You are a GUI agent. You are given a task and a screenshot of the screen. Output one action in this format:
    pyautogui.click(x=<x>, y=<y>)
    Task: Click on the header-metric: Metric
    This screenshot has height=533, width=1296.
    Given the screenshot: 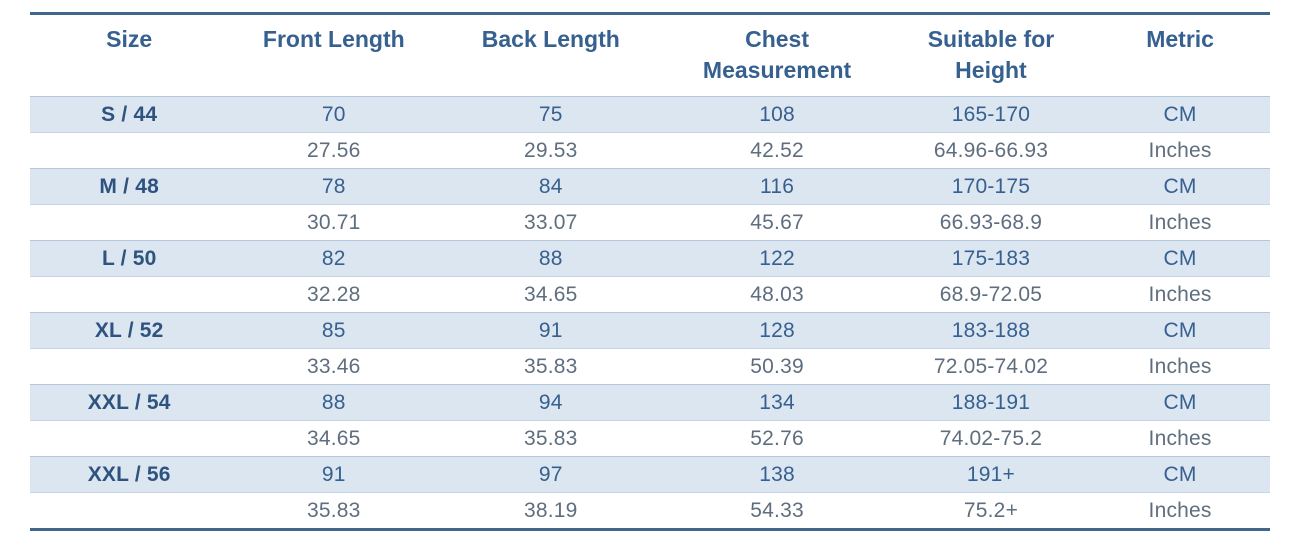 What is the action you would take?
    pyautogui.click(x=1180, y=55)
    